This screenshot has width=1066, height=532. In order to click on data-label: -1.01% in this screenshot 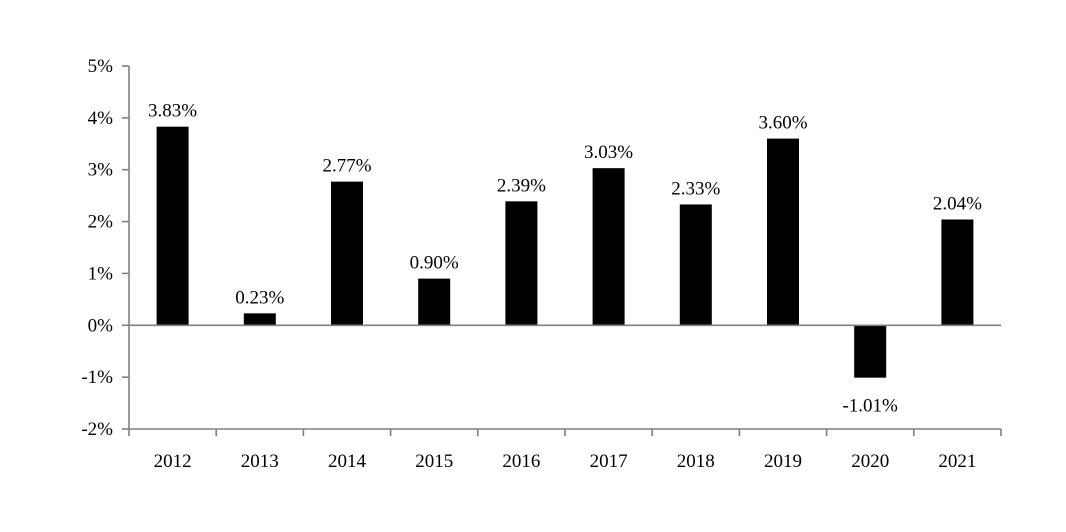, I will do `click(870, 406)`.